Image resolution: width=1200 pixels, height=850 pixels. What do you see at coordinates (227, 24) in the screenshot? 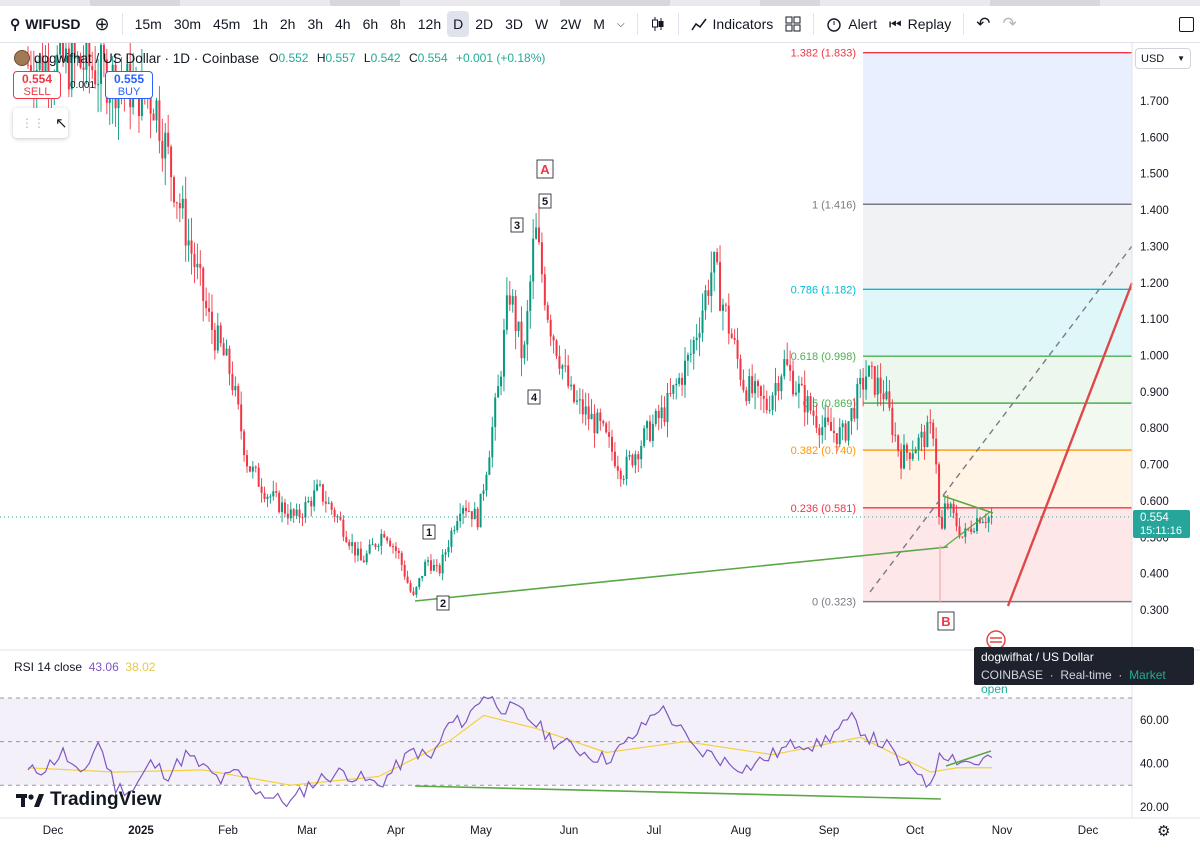
I see `interval-45m: 45m` at bounding box center [227, 24].